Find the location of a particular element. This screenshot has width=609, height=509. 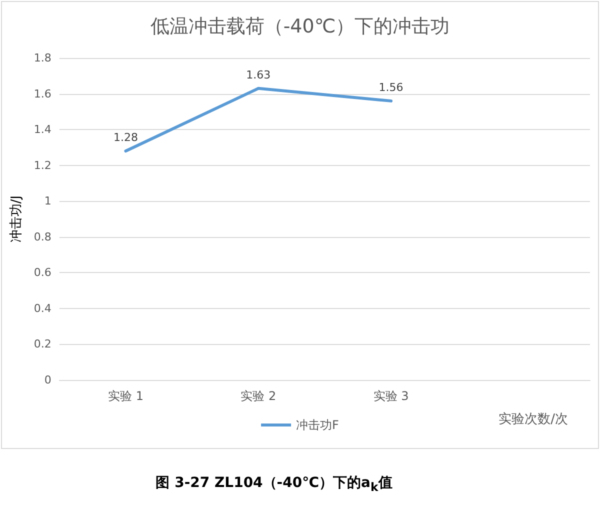

y-tick-label: 0.4 is located at coordinates (43, 308).